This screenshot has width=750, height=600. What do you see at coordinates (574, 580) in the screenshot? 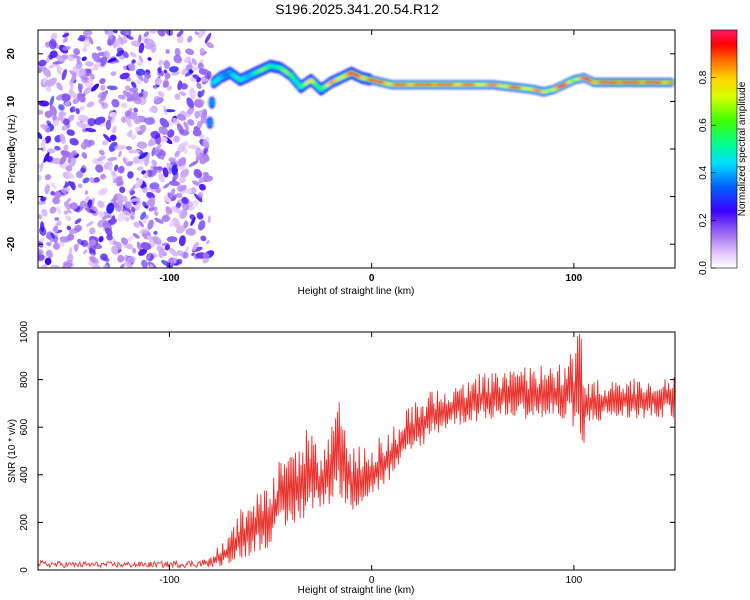
I see `x-tick-label: 100` at bounding box center [574, 580].